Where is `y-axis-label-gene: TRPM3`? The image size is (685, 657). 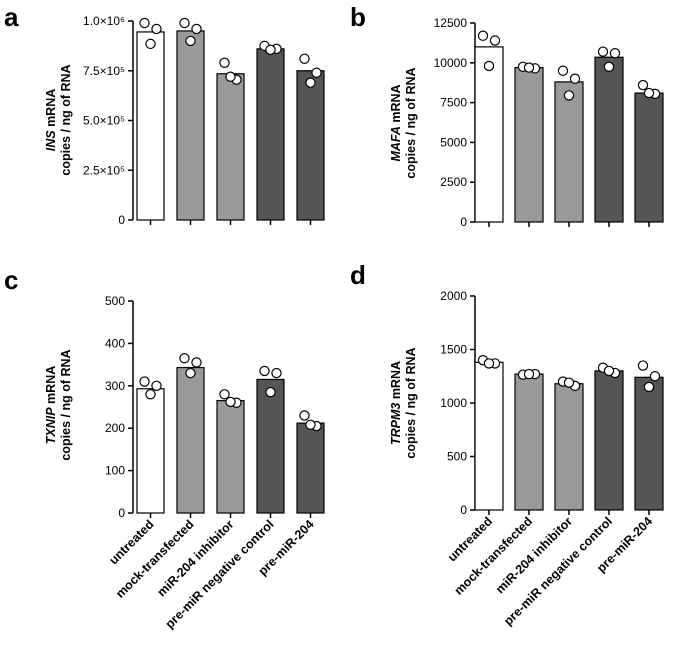 y-axis-label-gene: TRPM3 is located at coordinates (396, 424).